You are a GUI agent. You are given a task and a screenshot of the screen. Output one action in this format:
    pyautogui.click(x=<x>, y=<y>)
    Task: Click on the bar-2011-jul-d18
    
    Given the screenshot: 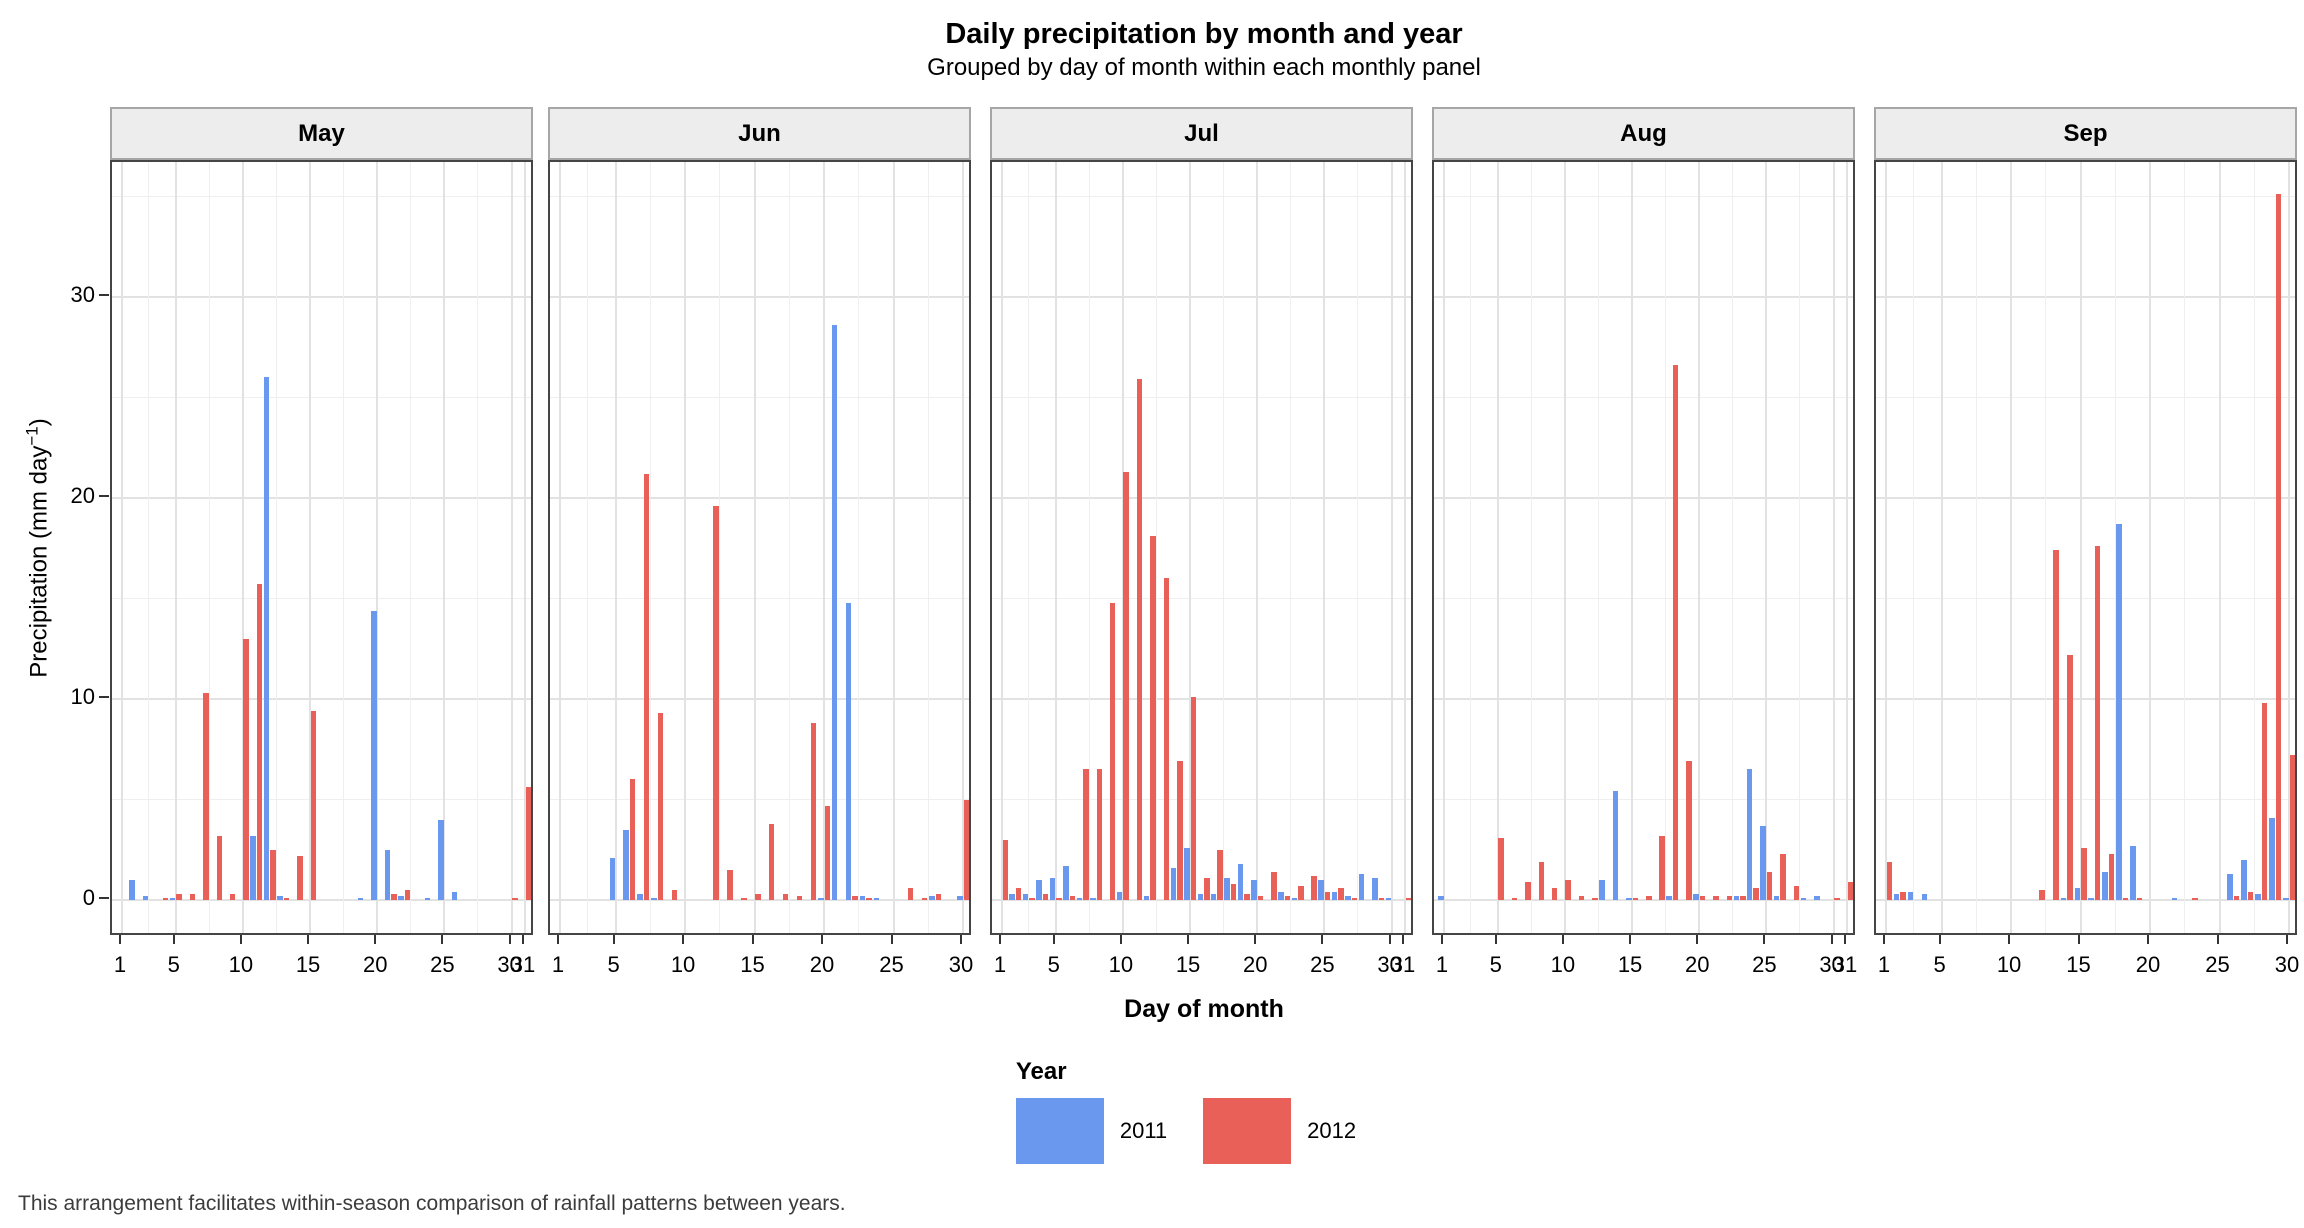 What is the action you would take?
    pyautogui.click(x=1227, y=888)
    